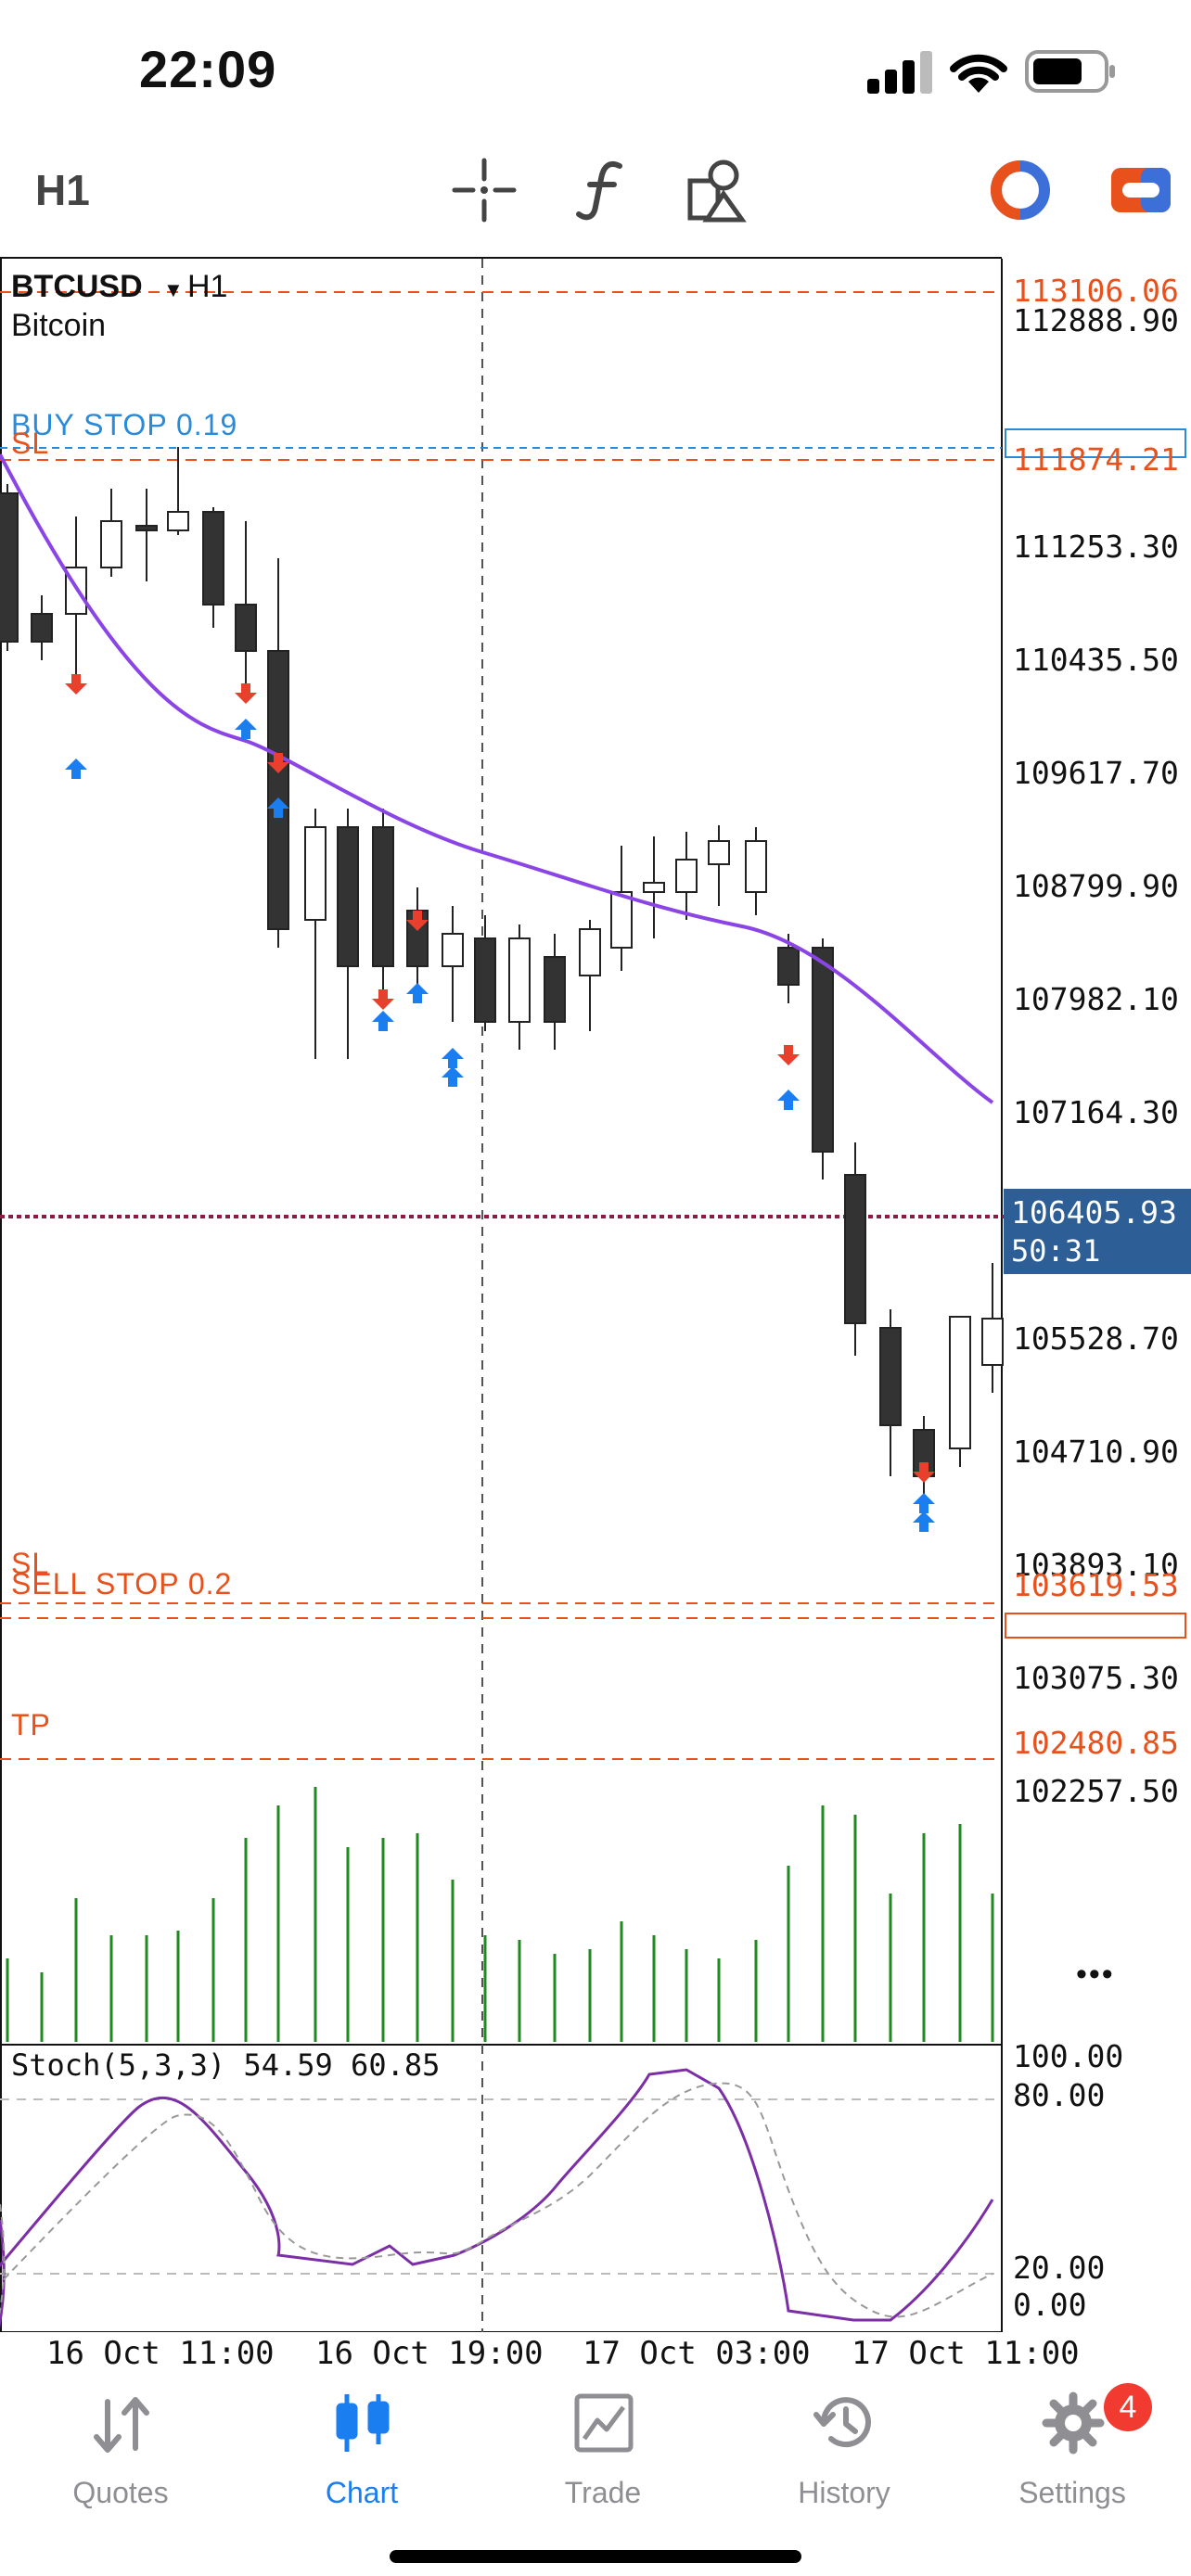  What do you see at coordinates (1096, 660) in the screenshot?
I see `price-label: 110435.50` at bounding box center [1096, 660].